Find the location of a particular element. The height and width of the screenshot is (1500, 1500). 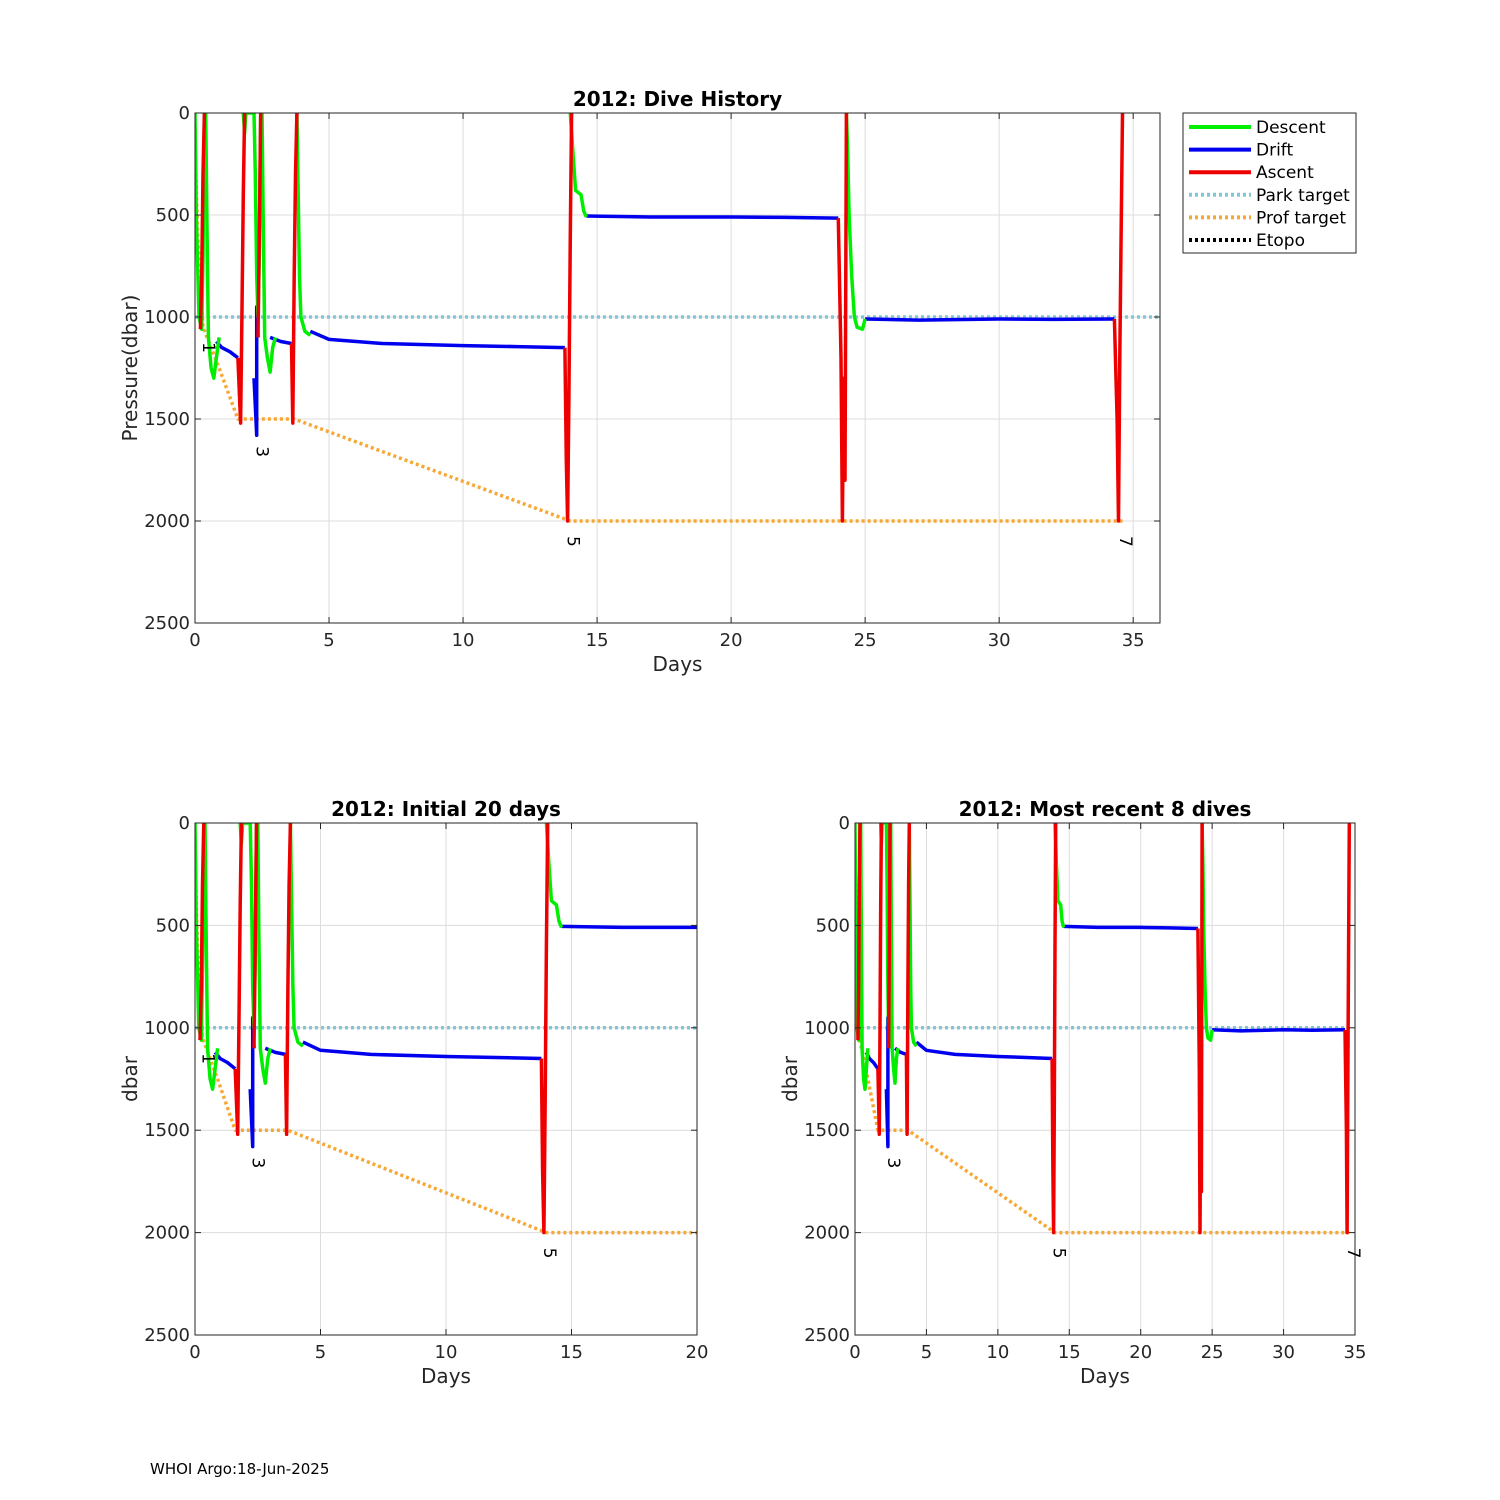

legend-label: Prof target is located at coordinates (1301, 218).